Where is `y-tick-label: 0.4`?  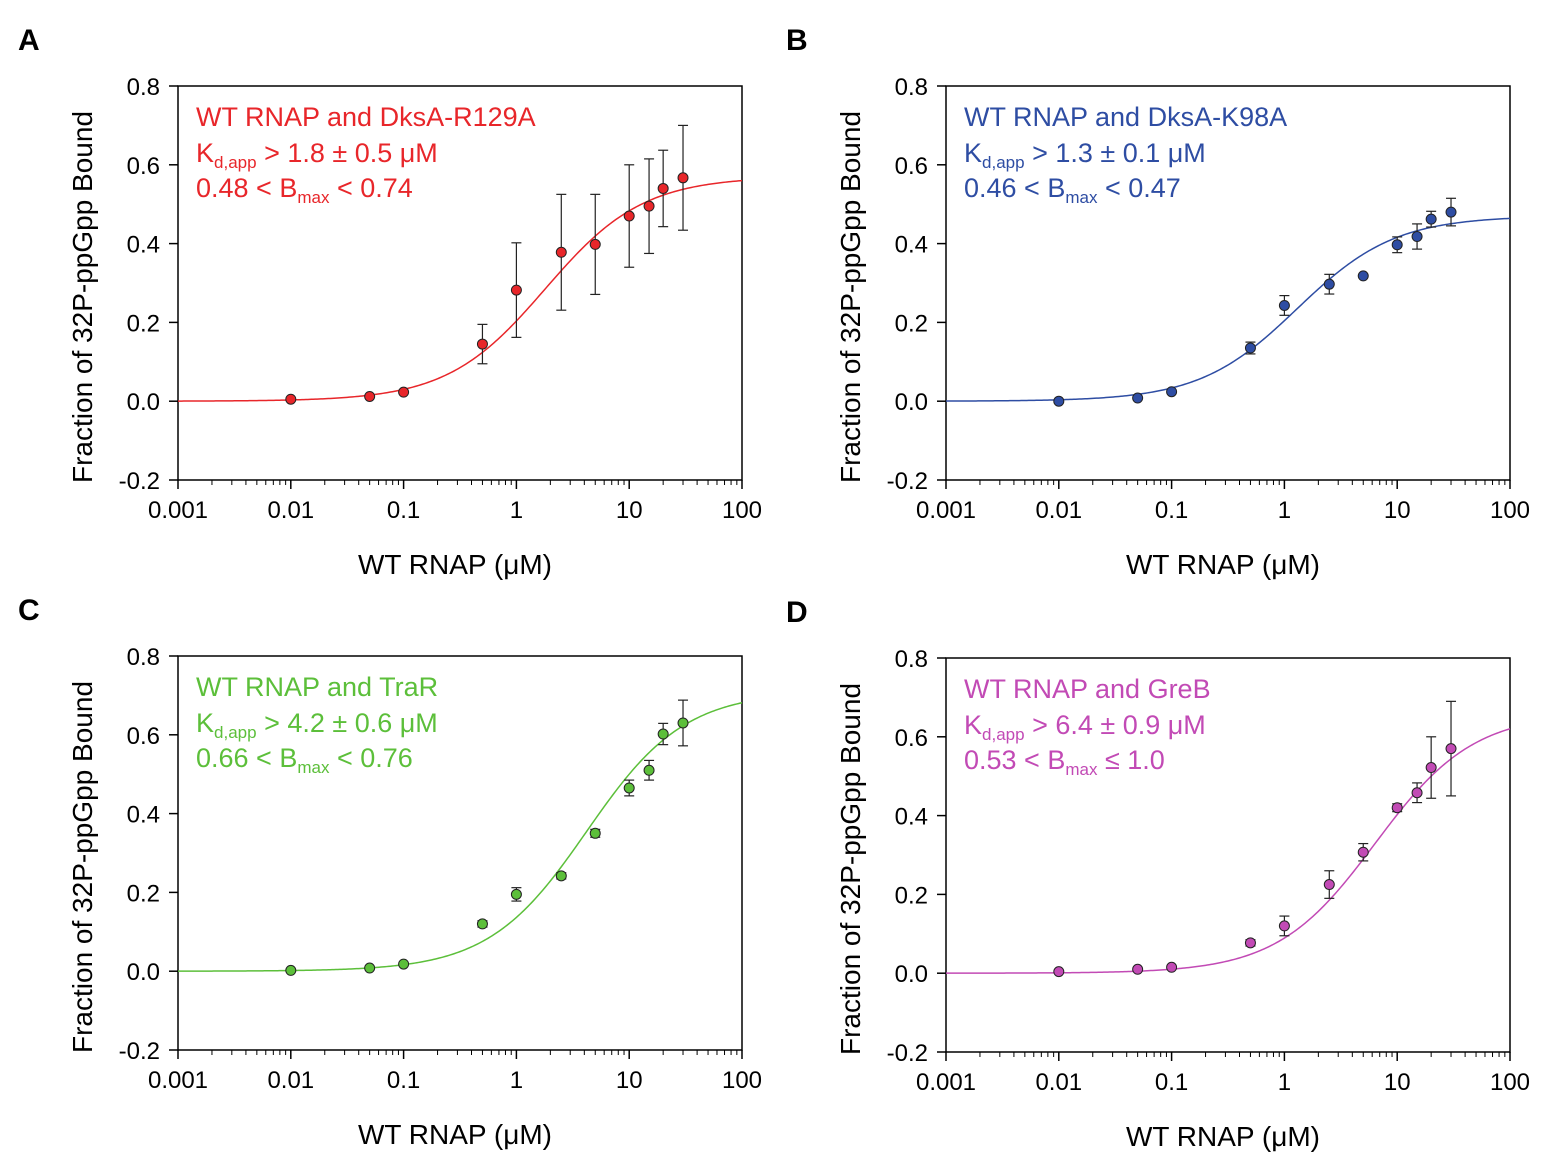
y-tick-label: 0.4 is located at coordinates (911, 817).